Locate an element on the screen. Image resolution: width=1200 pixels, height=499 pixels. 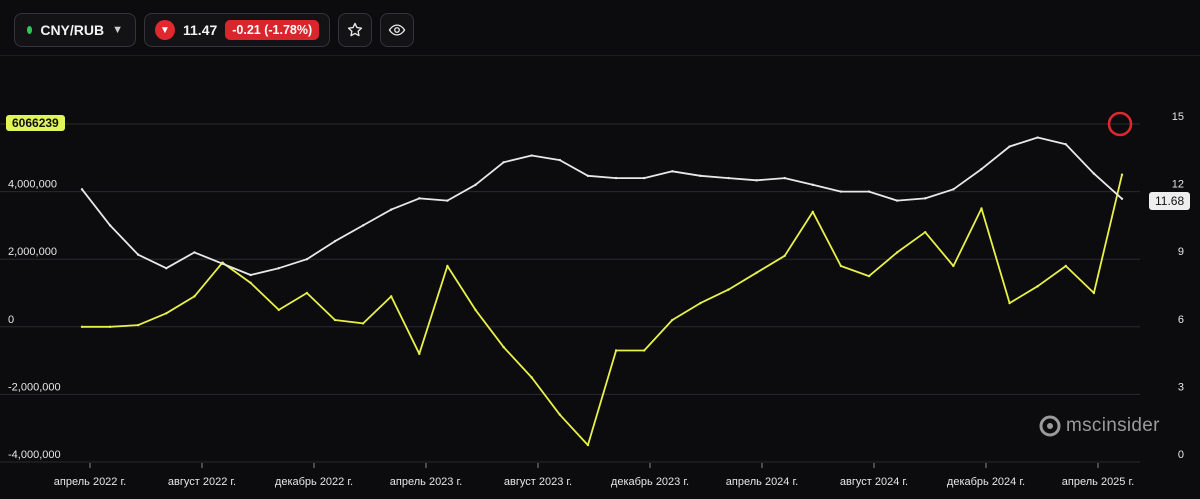
x-axis-tick-label: август 2024 г. is located at coordinates (874, 482).